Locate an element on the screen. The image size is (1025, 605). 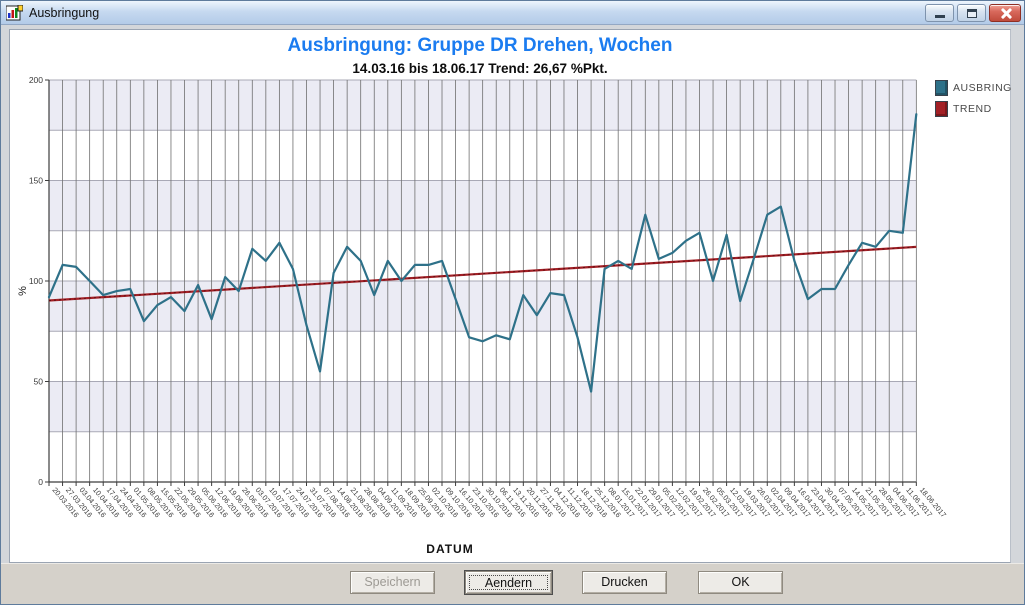
app-chart-icon is located at coordinates (14, 12).